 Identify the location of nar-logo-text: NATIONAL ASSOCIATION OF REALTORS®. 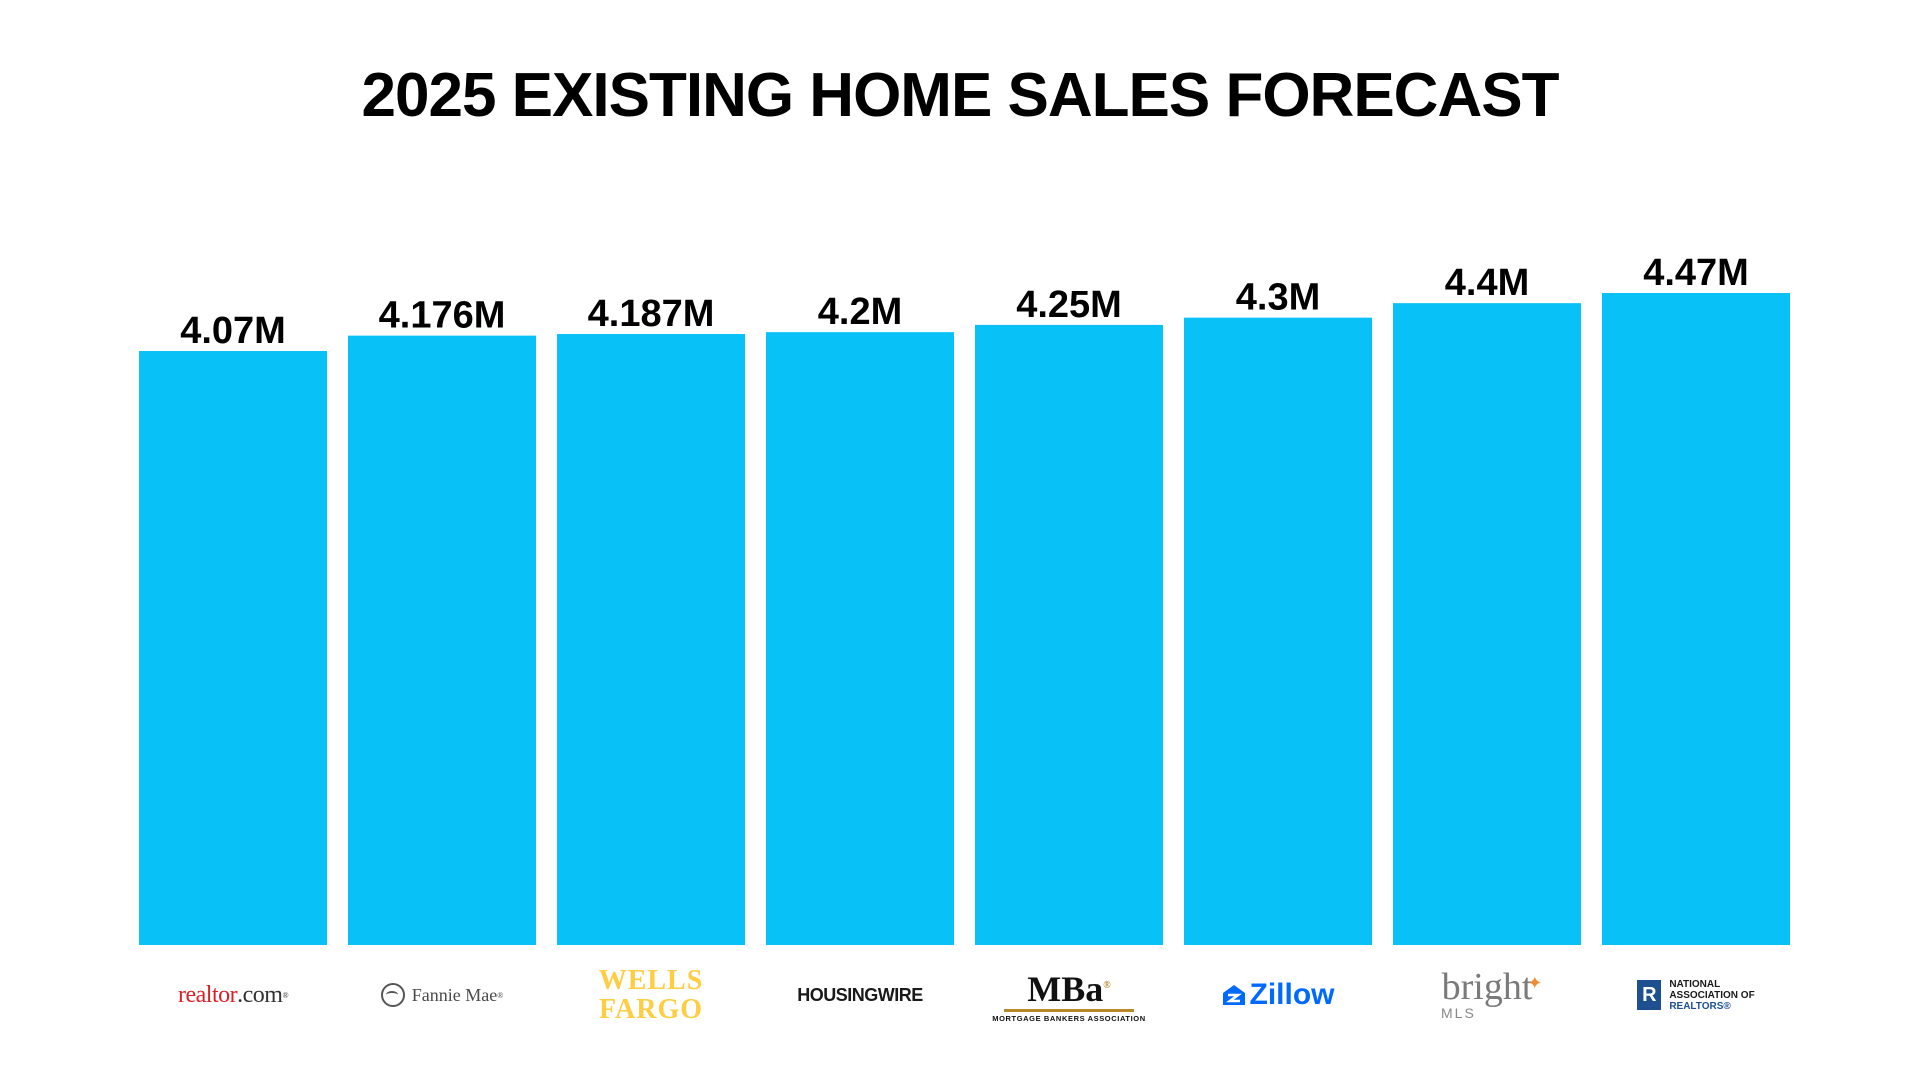
(1711, 995).